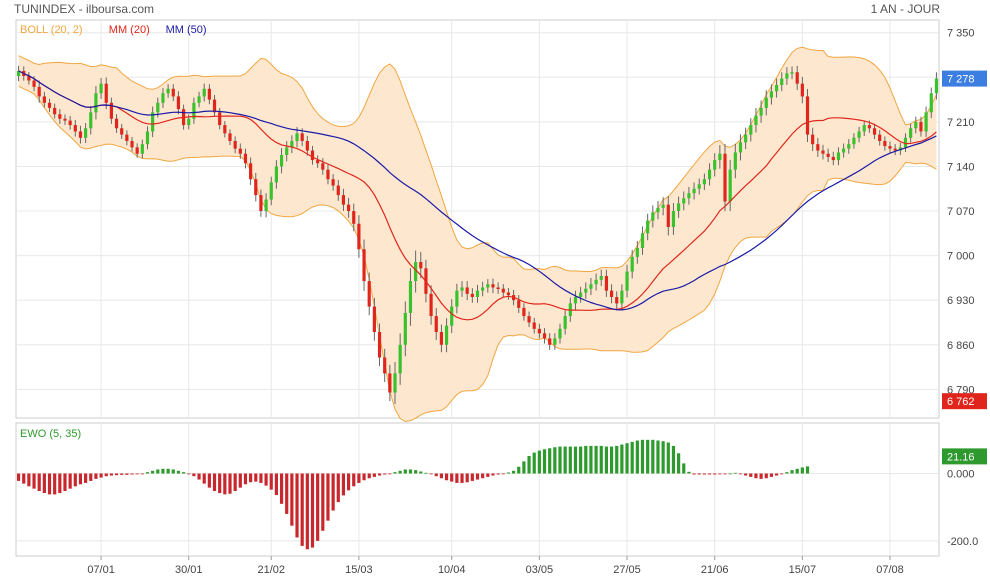  What do you see at coordinates (189, 570) in the screenshot?
I see `x-tick-label: 30/01` at bounding box center [189, 570].